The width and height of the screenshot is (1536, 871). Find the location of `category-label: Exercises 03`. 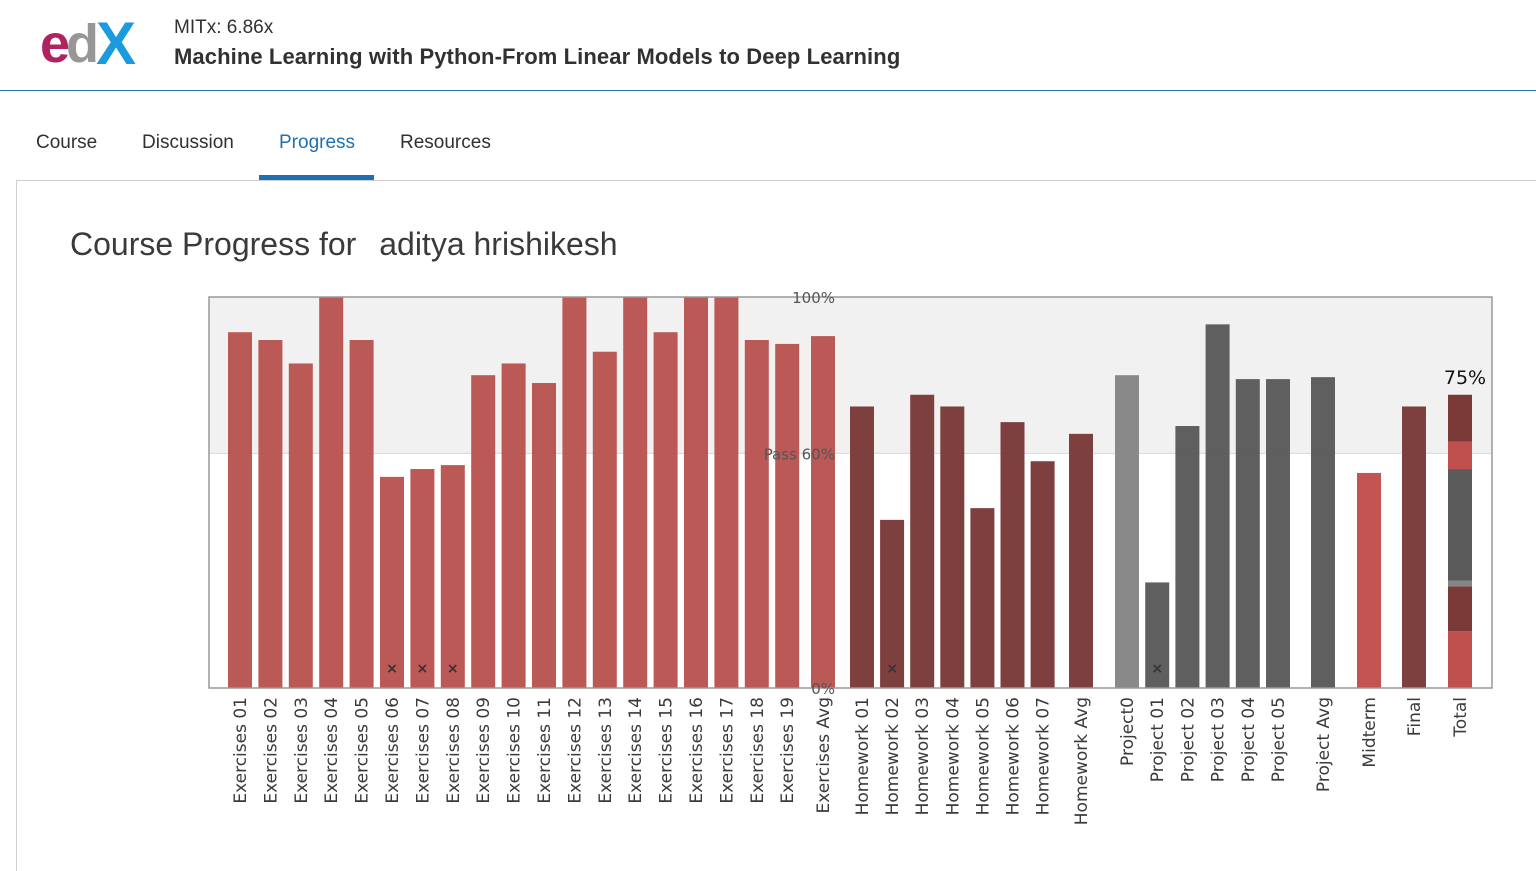

category-label: Exercises 03 is located at coordinates (302, 750).